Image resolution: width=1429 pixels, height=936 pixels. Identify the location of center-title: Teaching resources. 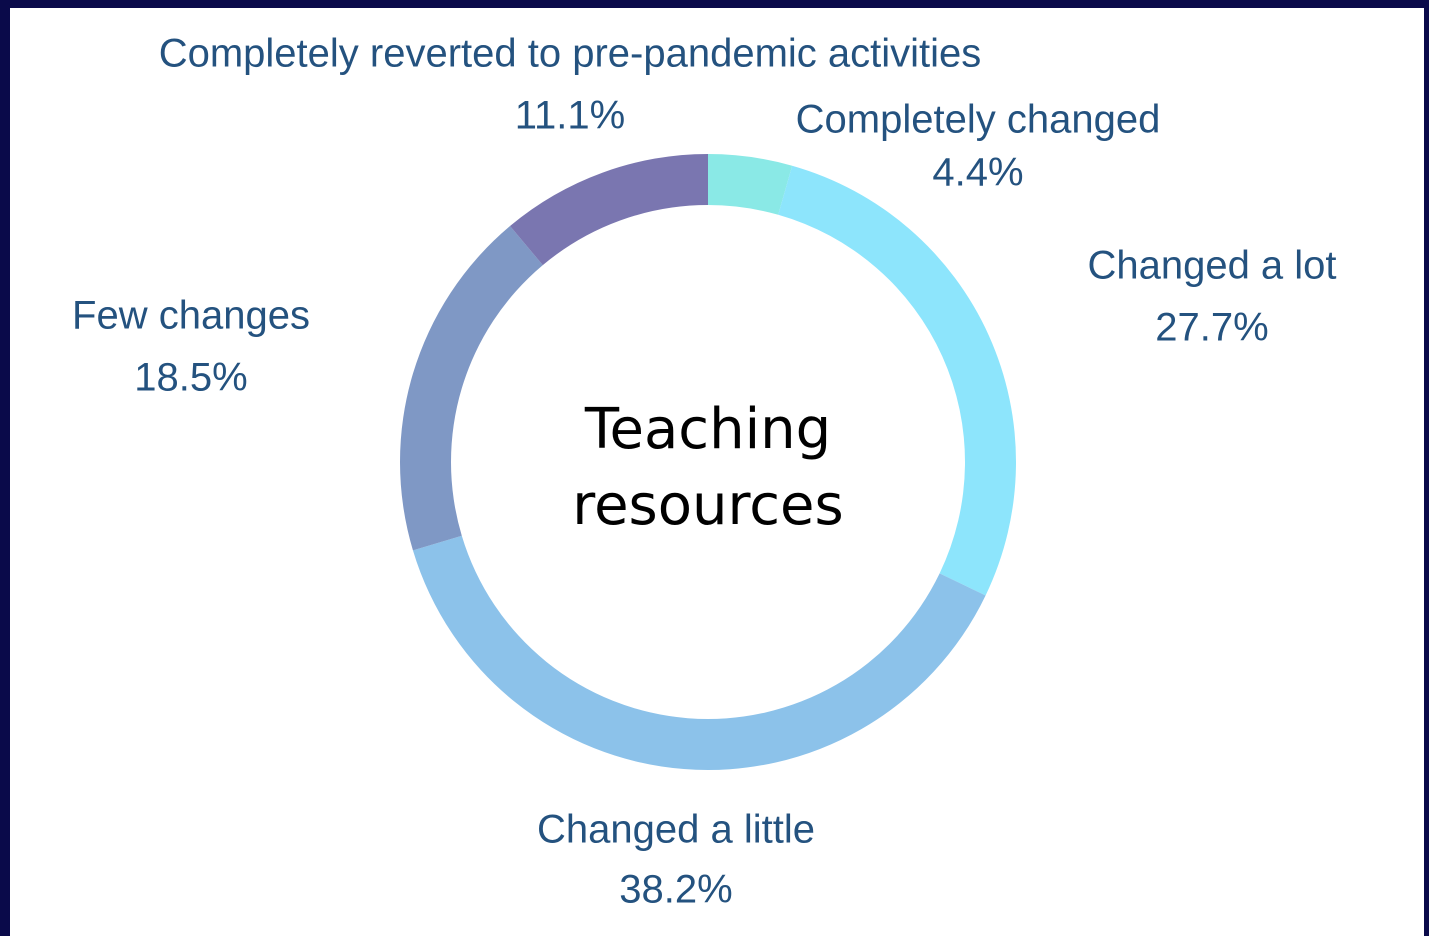
(708, 467).